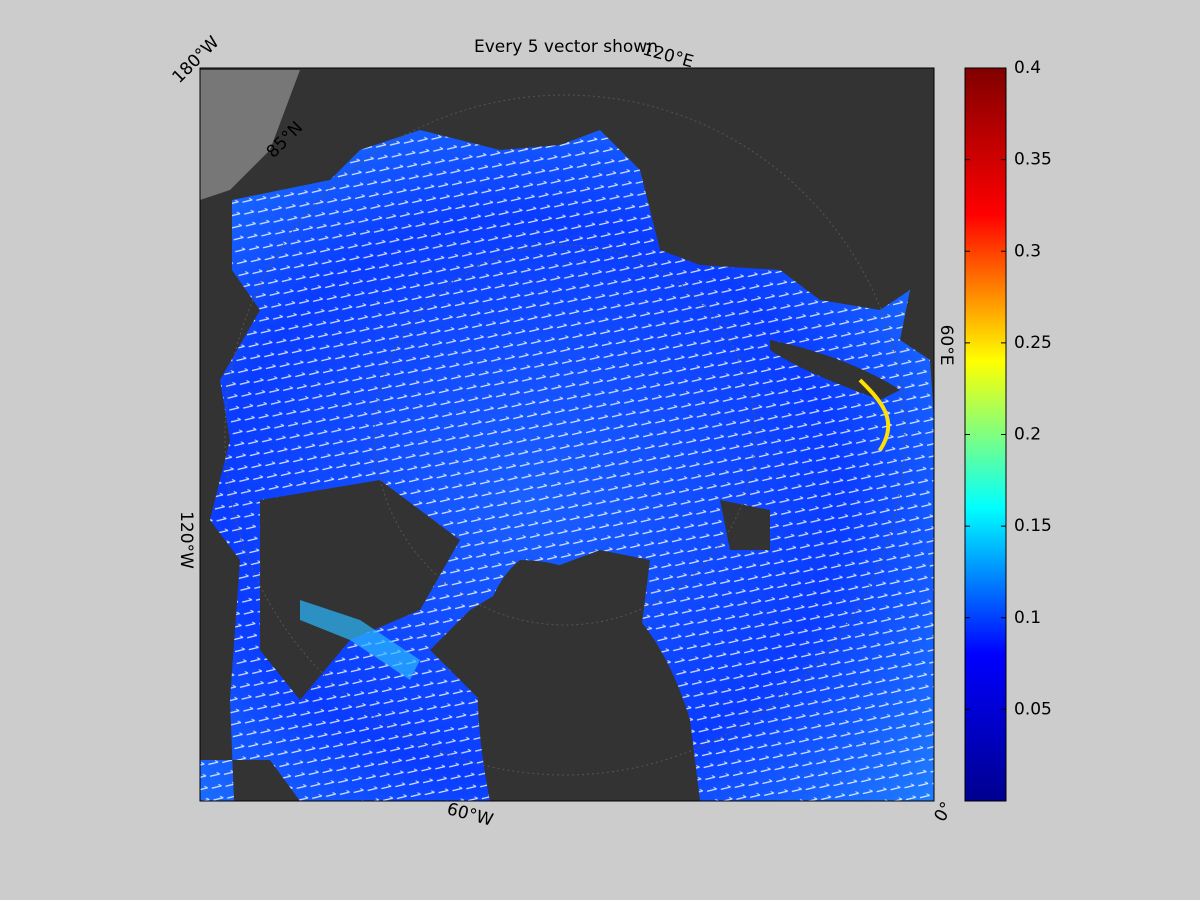 The width and height of the screenshot is (1200, 900). What do you see at coordinates (874, 415) in the screenshot?
I see `strong-current` at bounding box center [874, 415].